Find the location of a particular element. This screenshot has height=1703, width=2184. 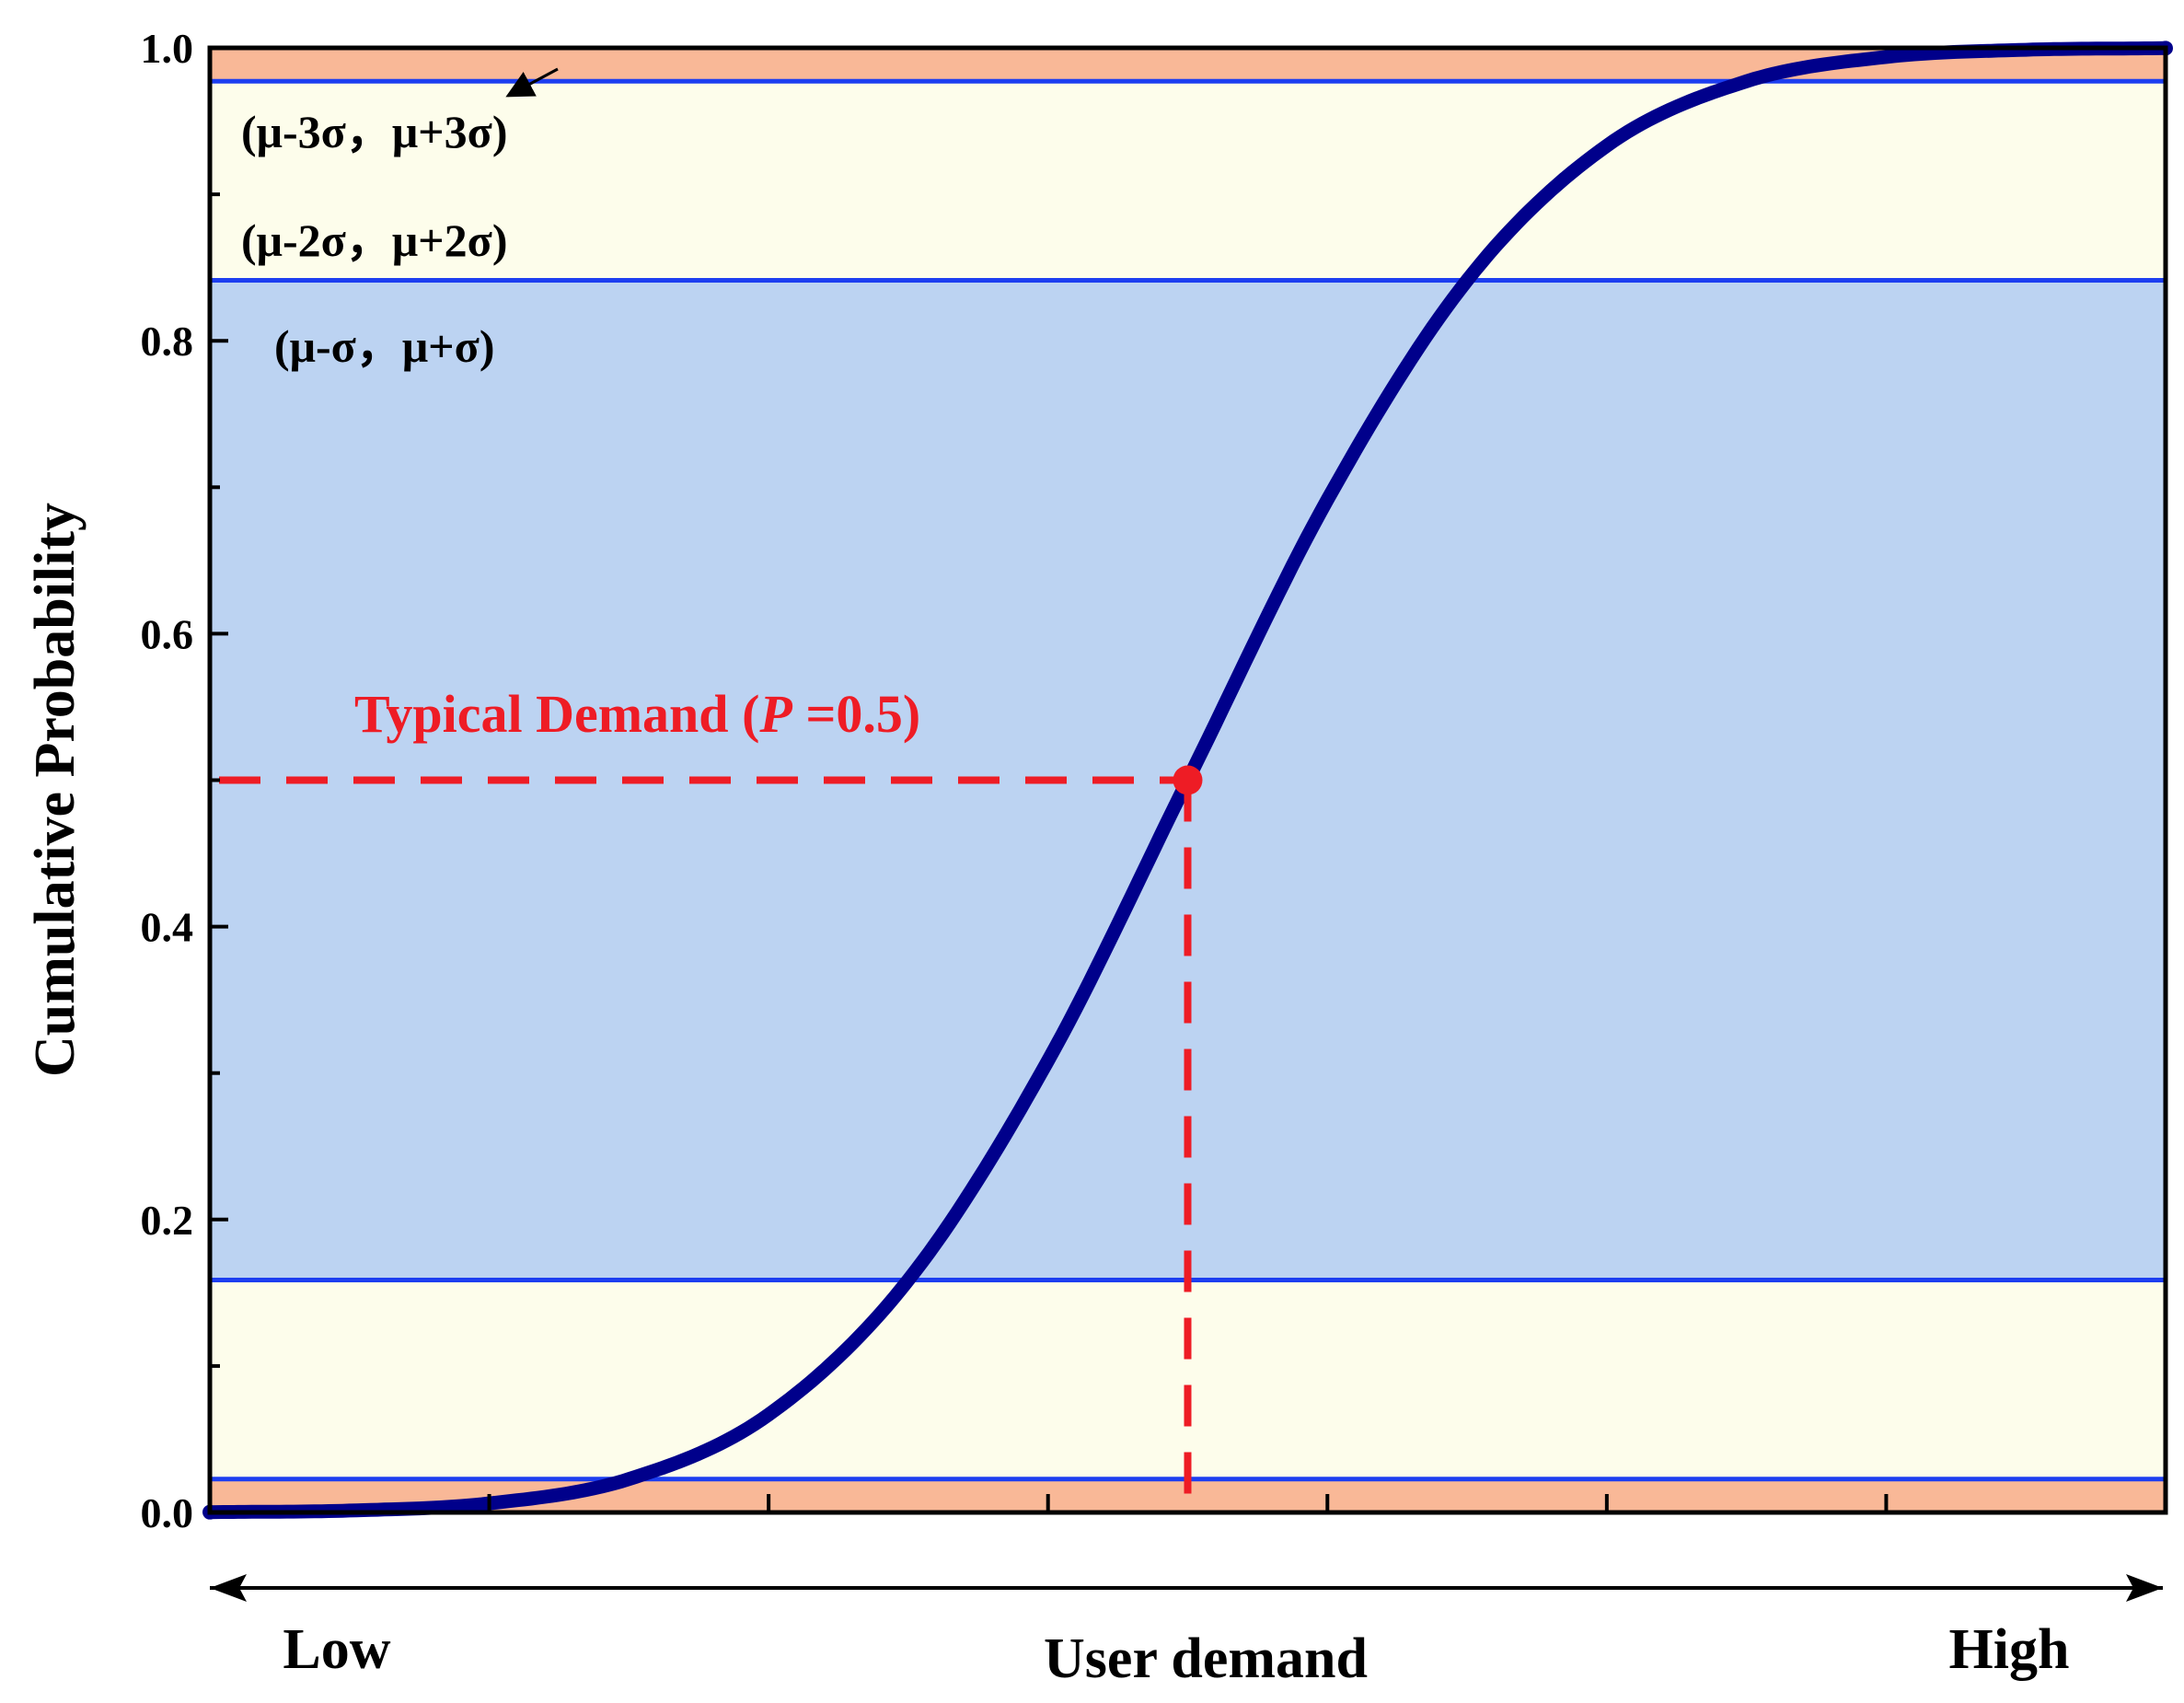

typical-demand-label: Typical Demand (P =0.5) is located at coordinates (637, 714).